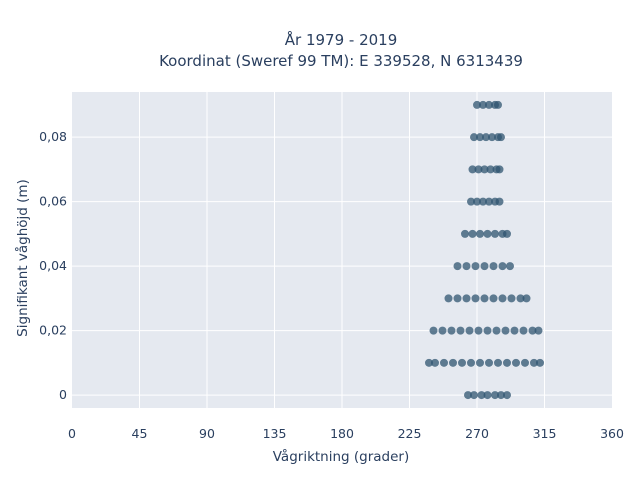  I want to click on x-tick-label: 225, so click(410, 433).